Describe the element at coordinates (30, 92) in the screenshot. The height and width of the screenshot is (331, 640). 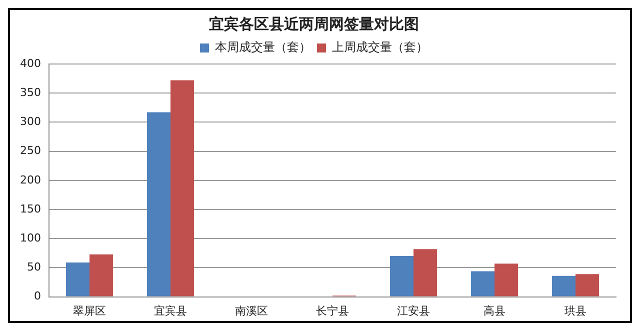
I see `y-tick-label: 350` at that location.